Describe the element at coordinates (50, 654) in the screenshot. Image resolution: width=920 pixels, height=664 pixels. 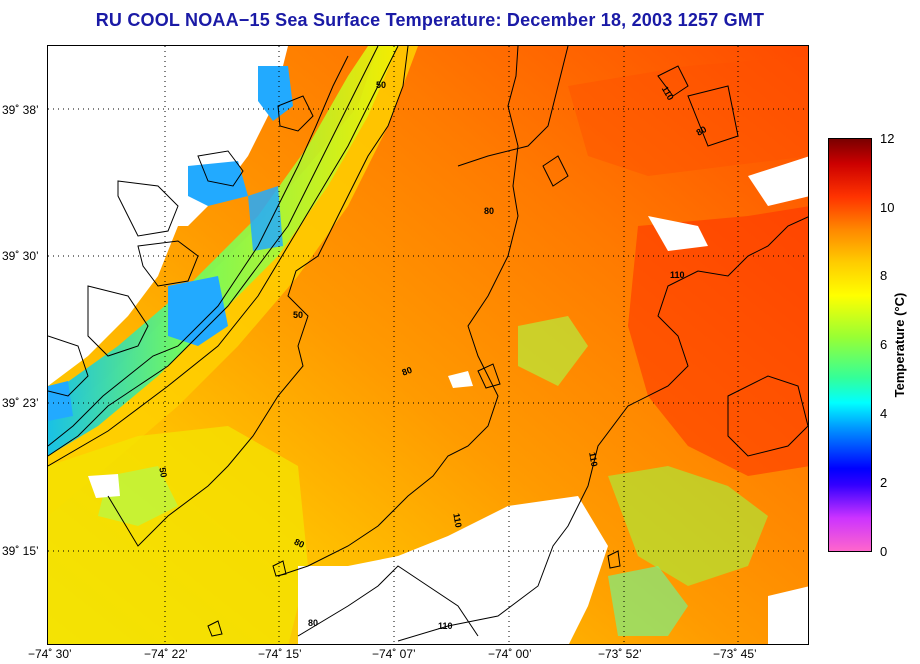
I see `longitude-label: −74˚ 30’` at that location.